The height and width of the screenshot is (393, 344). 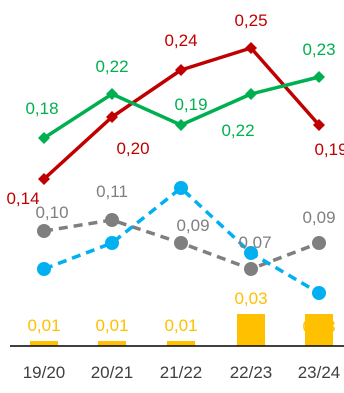 I want to click on marker-grey-22/23, so click(x=251, y=269).